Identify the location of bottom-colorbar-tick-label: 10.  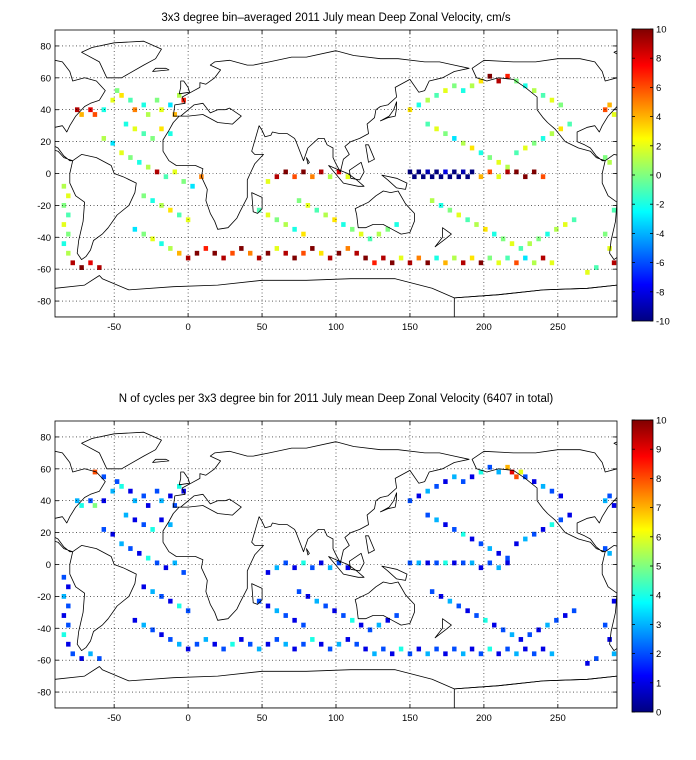
(661, 421).